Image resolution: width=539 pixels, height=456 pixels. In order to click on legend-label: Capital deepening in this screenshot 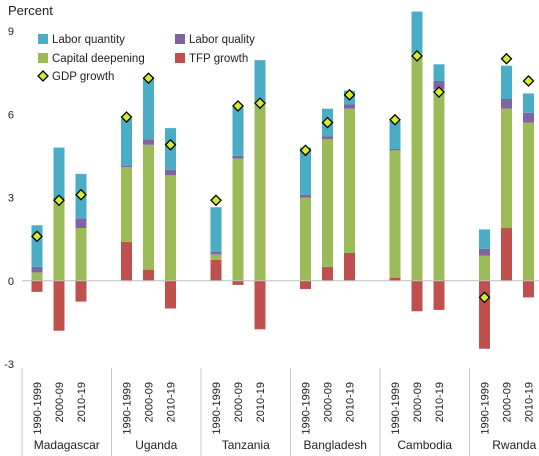, I will do `click(98, 59)`.